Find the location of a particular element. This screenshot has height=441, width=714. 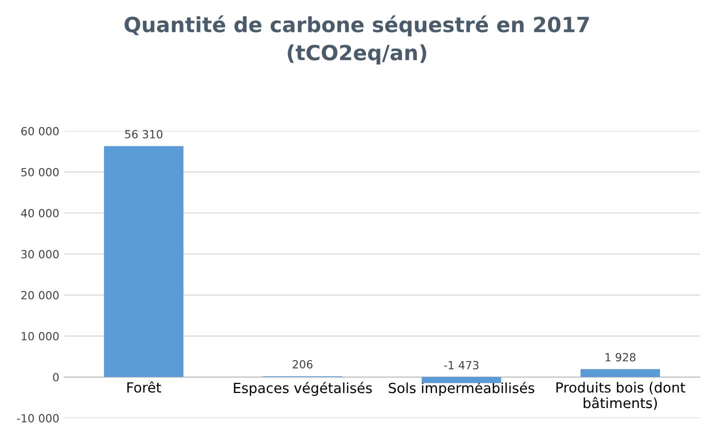

y-tick-label: 60 000 is located at coordinates (40, 131).